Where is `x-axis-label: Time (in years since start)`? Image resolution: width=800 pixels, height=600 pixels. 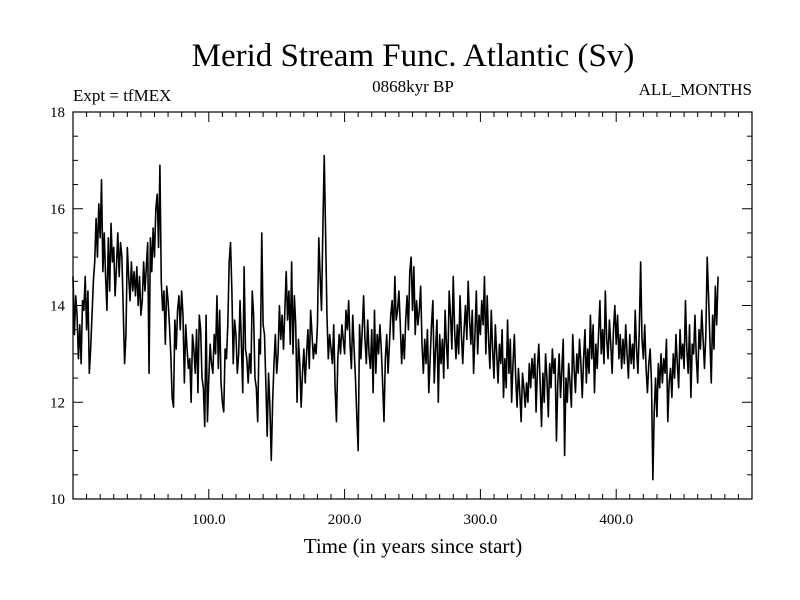
x-axis-label: Time (in years since start) is located at coordinates (413, 546).